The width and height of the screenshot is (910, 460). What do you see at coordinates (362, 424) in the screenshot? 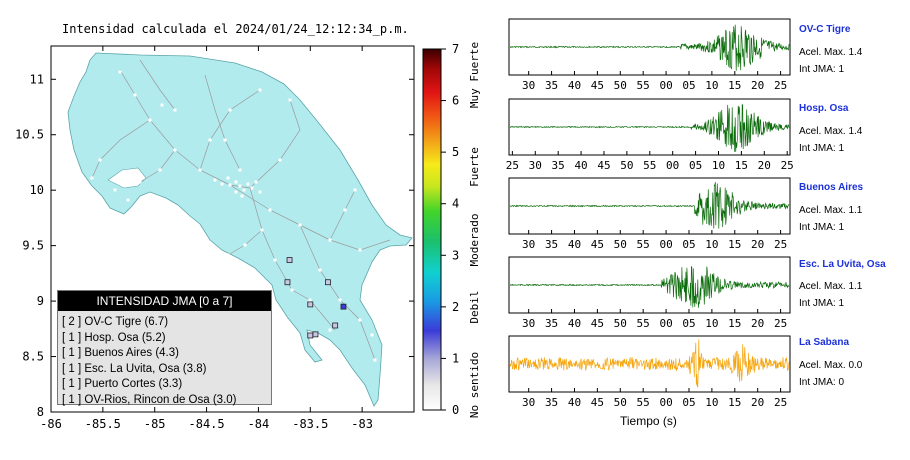
I see `map-x-tick-label: -83` at bounding box center [362, 424].